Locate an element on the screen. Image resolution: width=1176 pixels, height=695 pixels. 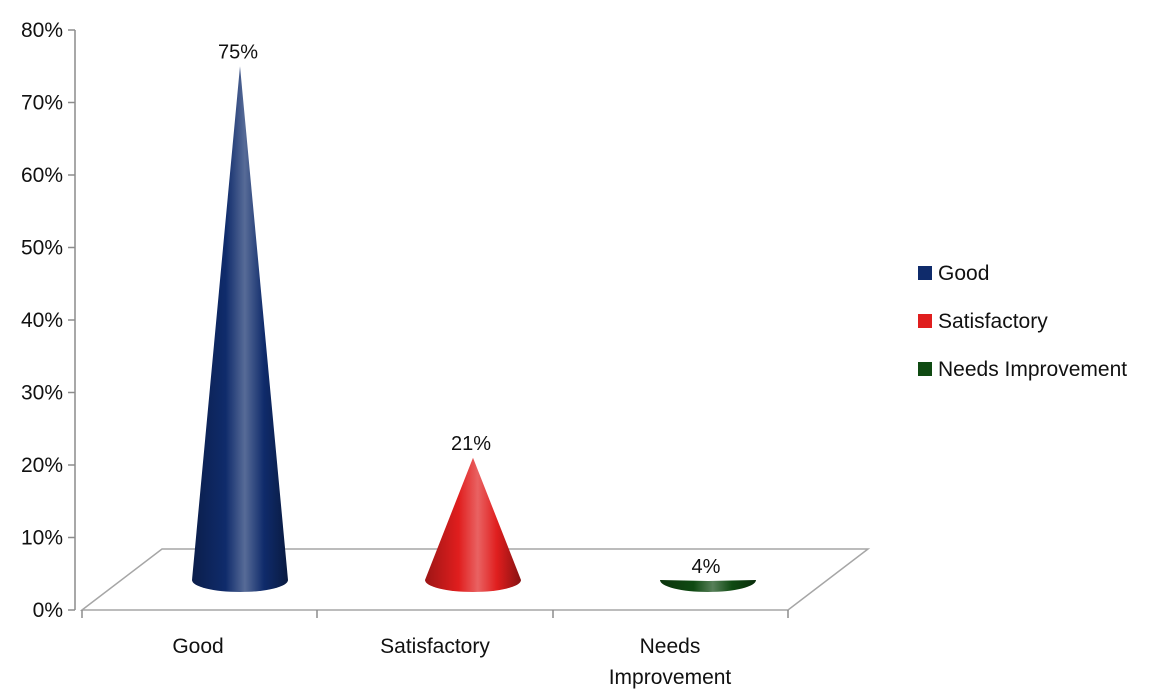
legend-label: Good is located at coordinates (963, 273).